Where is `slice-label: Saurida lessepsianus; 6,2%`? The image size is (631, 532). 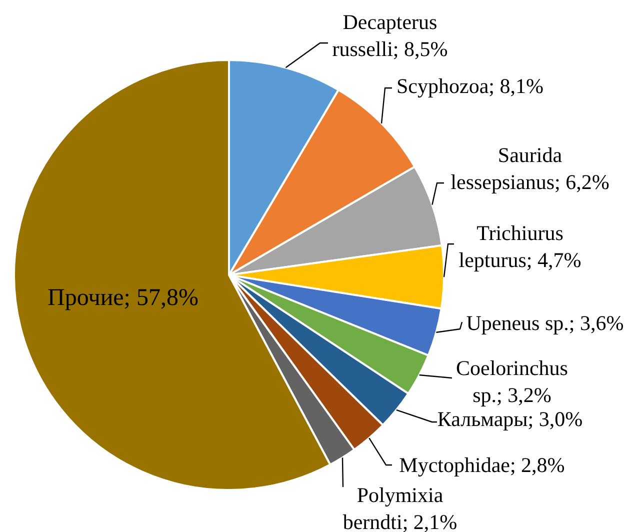
slice-label: Saurida lessepsianus; 6,2% is located at coordinates (530, 168).